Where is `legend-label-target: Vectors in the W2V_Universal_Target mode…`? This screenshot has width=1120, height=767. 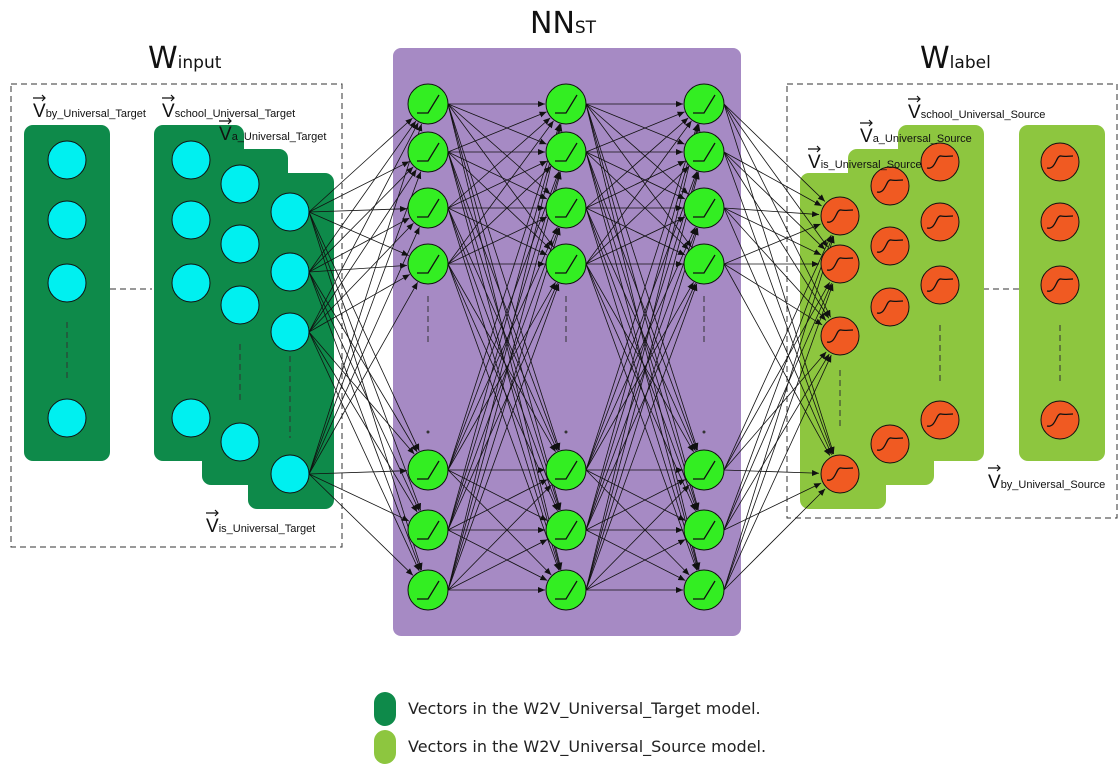 legend-label-target: Vectors in the W2V_Universal_Target mode… is located at coordinates (584, 709).